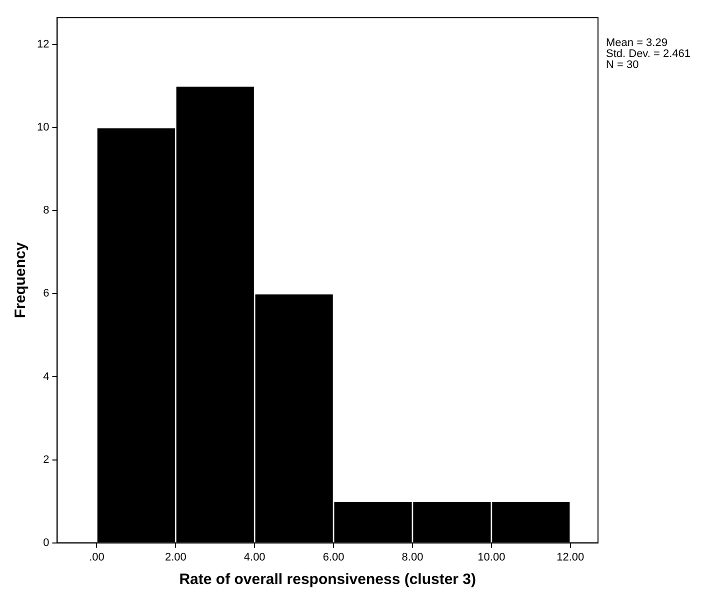 This screenshot has width=716, height=601. Describe the element at coordinates (327, 579) in the screenshot. I see `x-axis-title: Rate of overall responsiveness (cluster 3)` at that location.